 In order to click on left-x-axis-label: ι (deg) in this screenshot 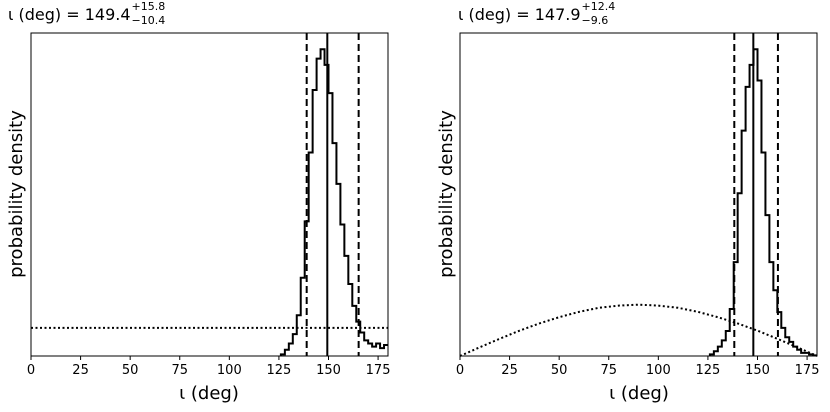, I will do `click(209, 393)`.